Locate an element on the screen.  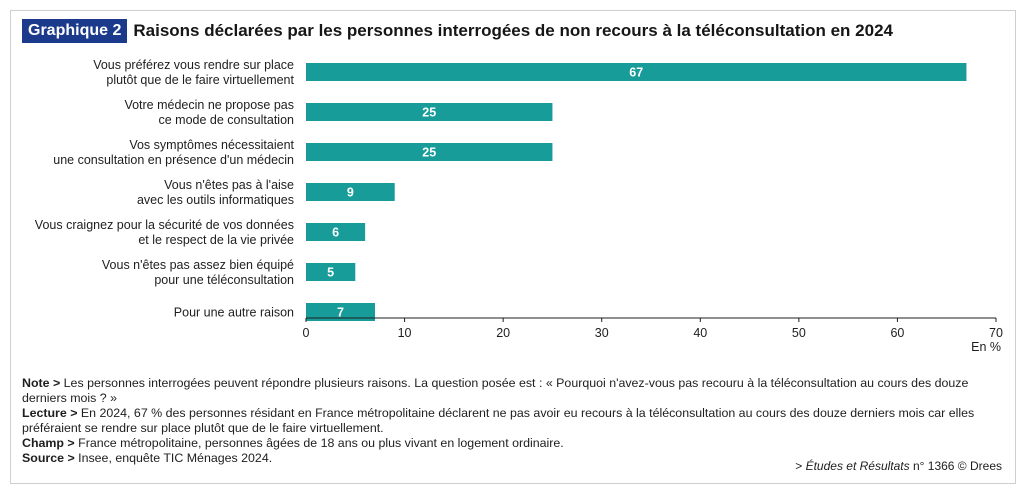
x-axis-unit-label: En % is located at coordinates (986, 347).